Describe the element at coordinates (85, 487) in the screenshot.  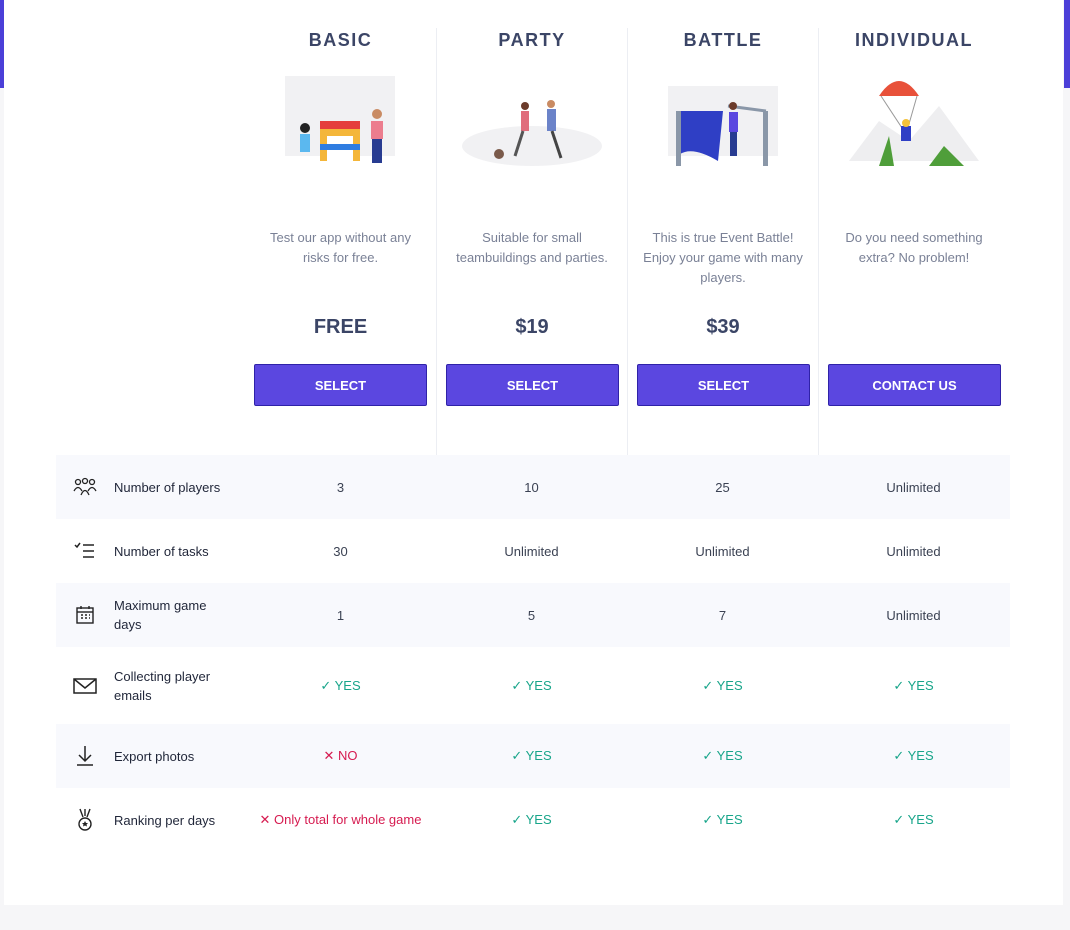
I see `users-icon` at that location.